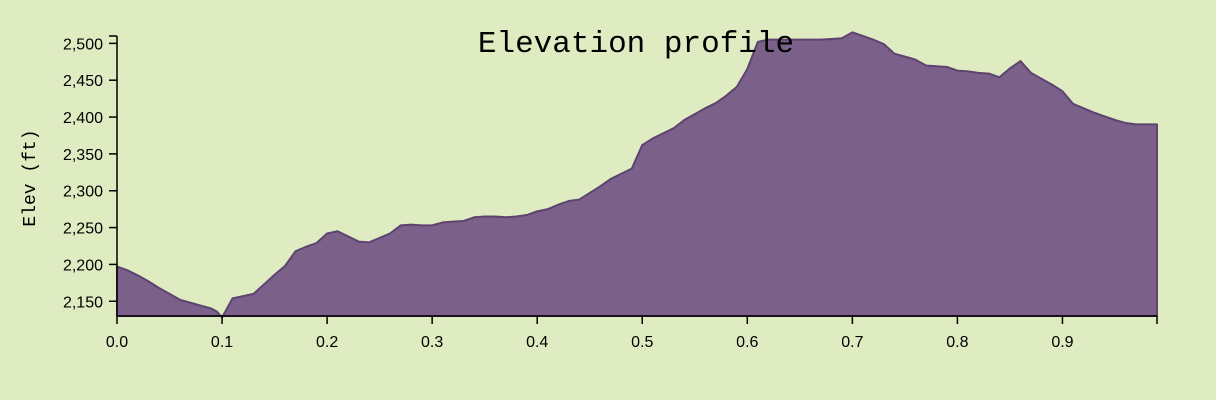 Image resolution: width=1216 pixels, height=400 pixels. Describe the element at coordinates (83, 81) in the screenshot. I see `y-tick-label: 2,450` at that location.